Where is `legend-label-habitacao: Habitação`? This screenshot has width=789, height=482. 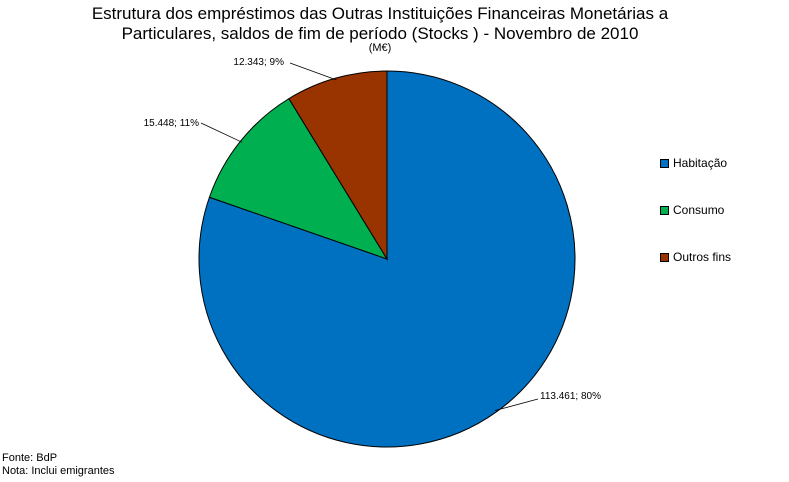
legend-label-habitacao: Habitação is located at coordinates (700, 163).